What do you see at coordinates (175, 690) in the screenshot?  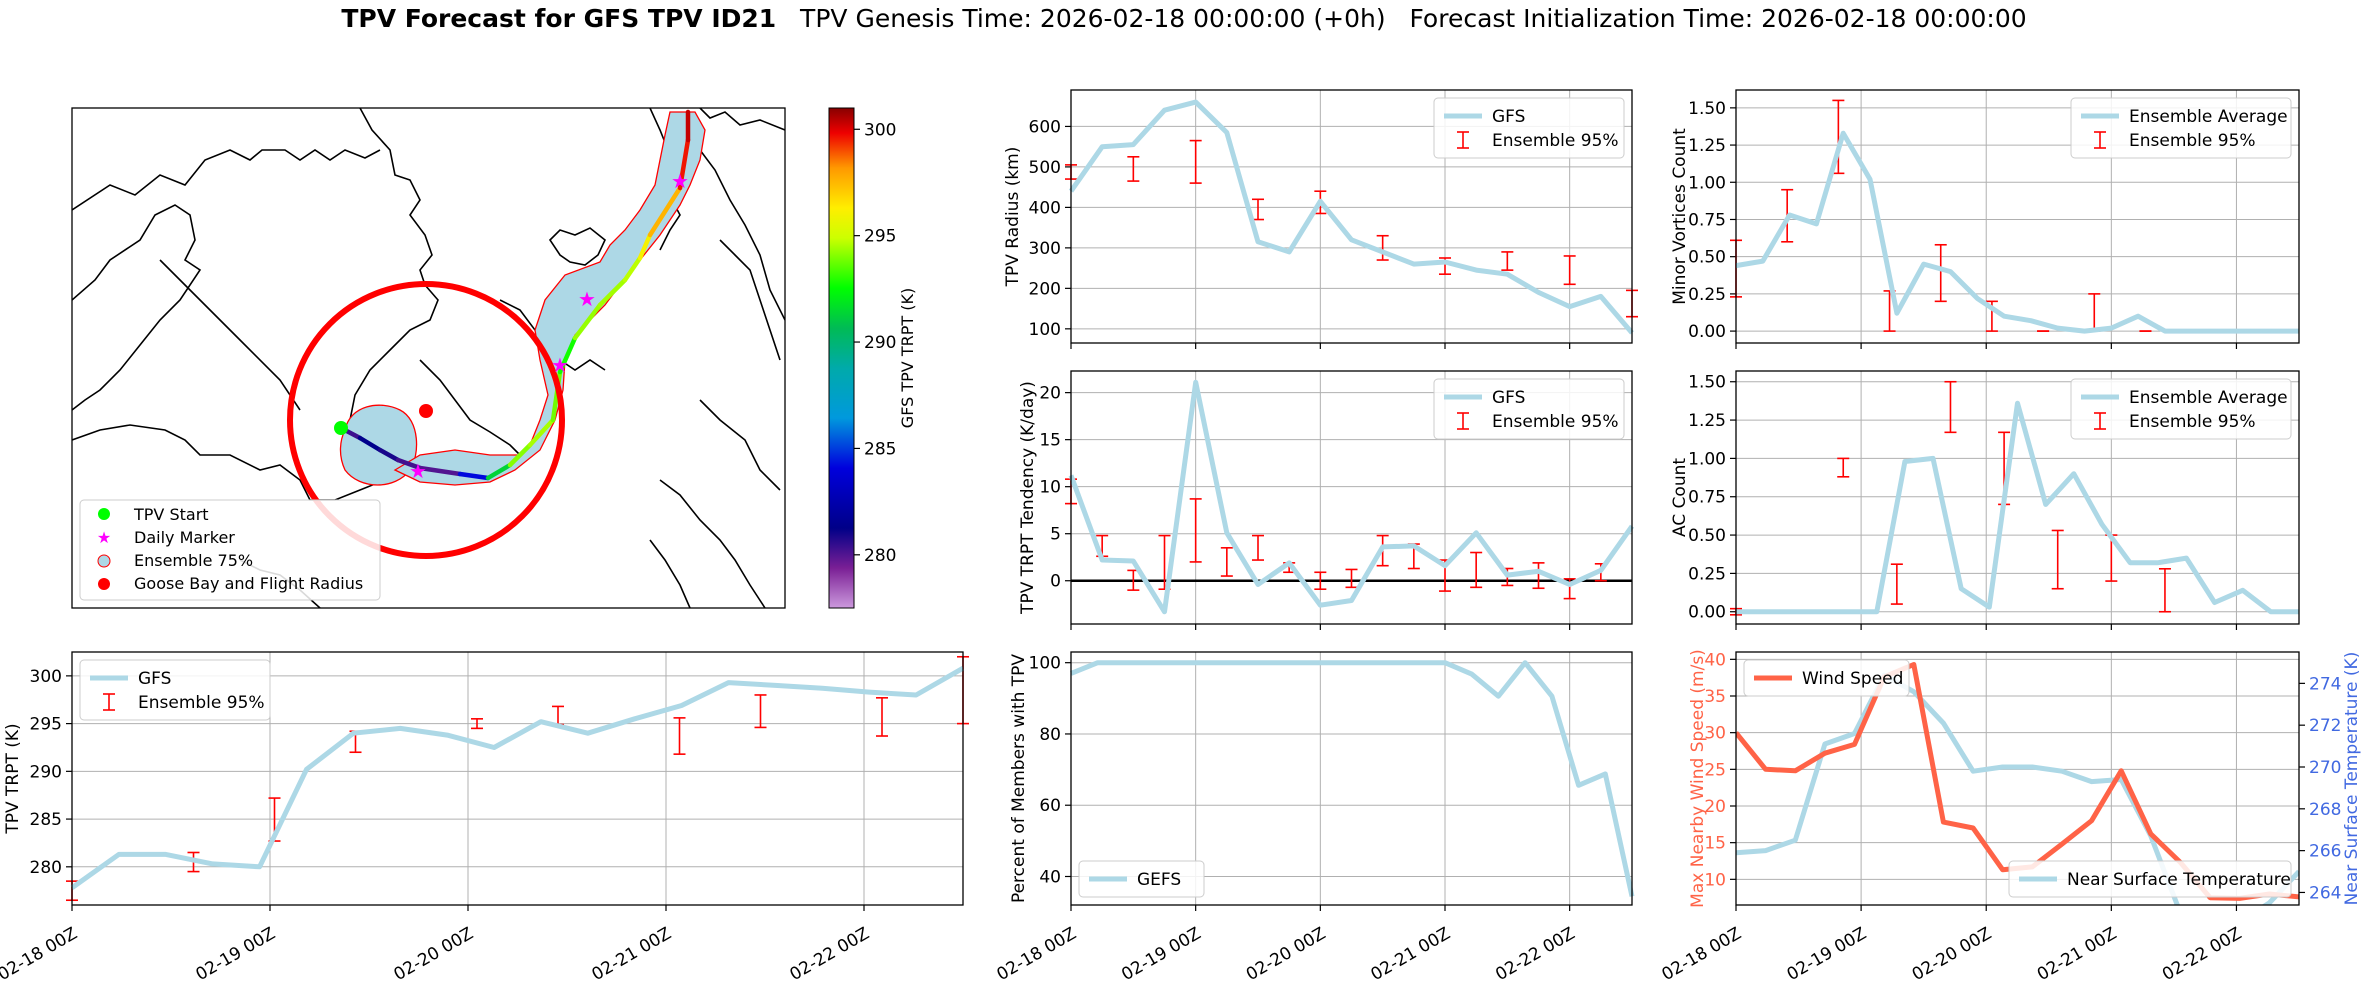 I see `legend: GFS Ensemble 95%` at bounding box center [175, 690].